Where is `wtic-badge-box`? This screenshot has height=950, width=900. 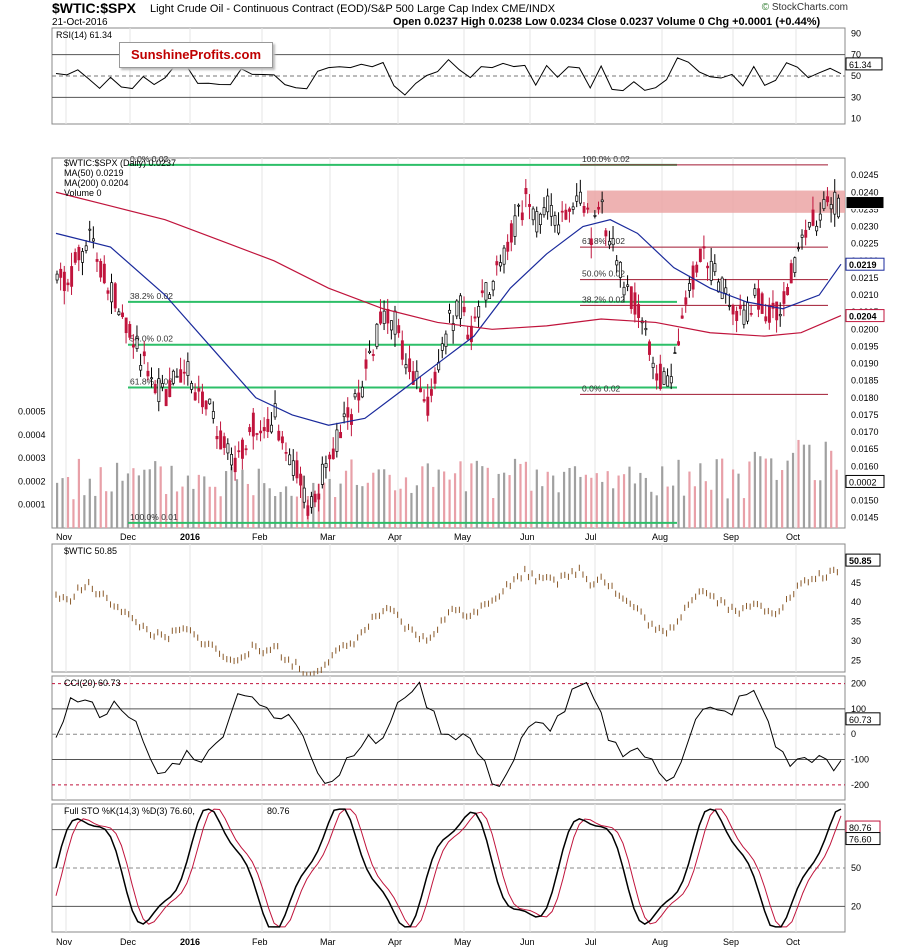 wtic-badge-box is located at coordinates (863, 560).